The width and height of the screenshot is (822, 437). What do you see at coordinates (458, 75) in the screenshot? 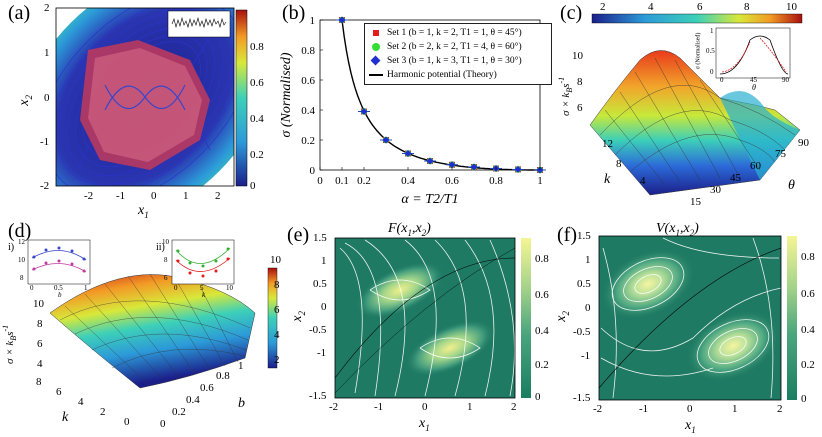
I see `legend-theory: Harmonic potential (Theory)` at bounding box center [458, 75].